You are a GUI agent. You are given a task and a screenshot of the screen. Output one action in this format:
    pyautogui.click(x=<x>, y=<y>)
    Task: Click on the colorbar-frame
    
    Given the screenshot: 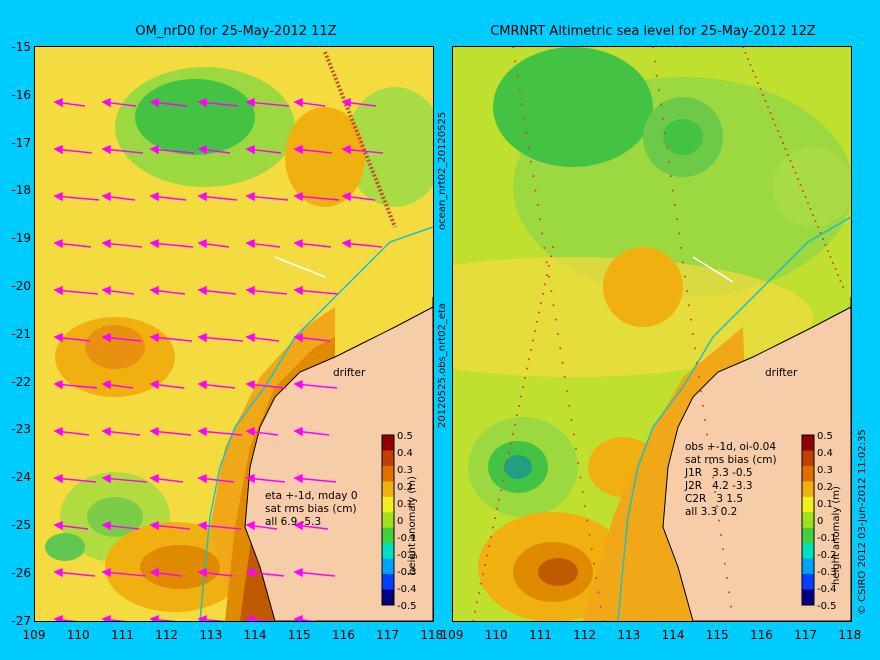 What is the action you would take?
    pyautogui.click(x=388, y=520)
    